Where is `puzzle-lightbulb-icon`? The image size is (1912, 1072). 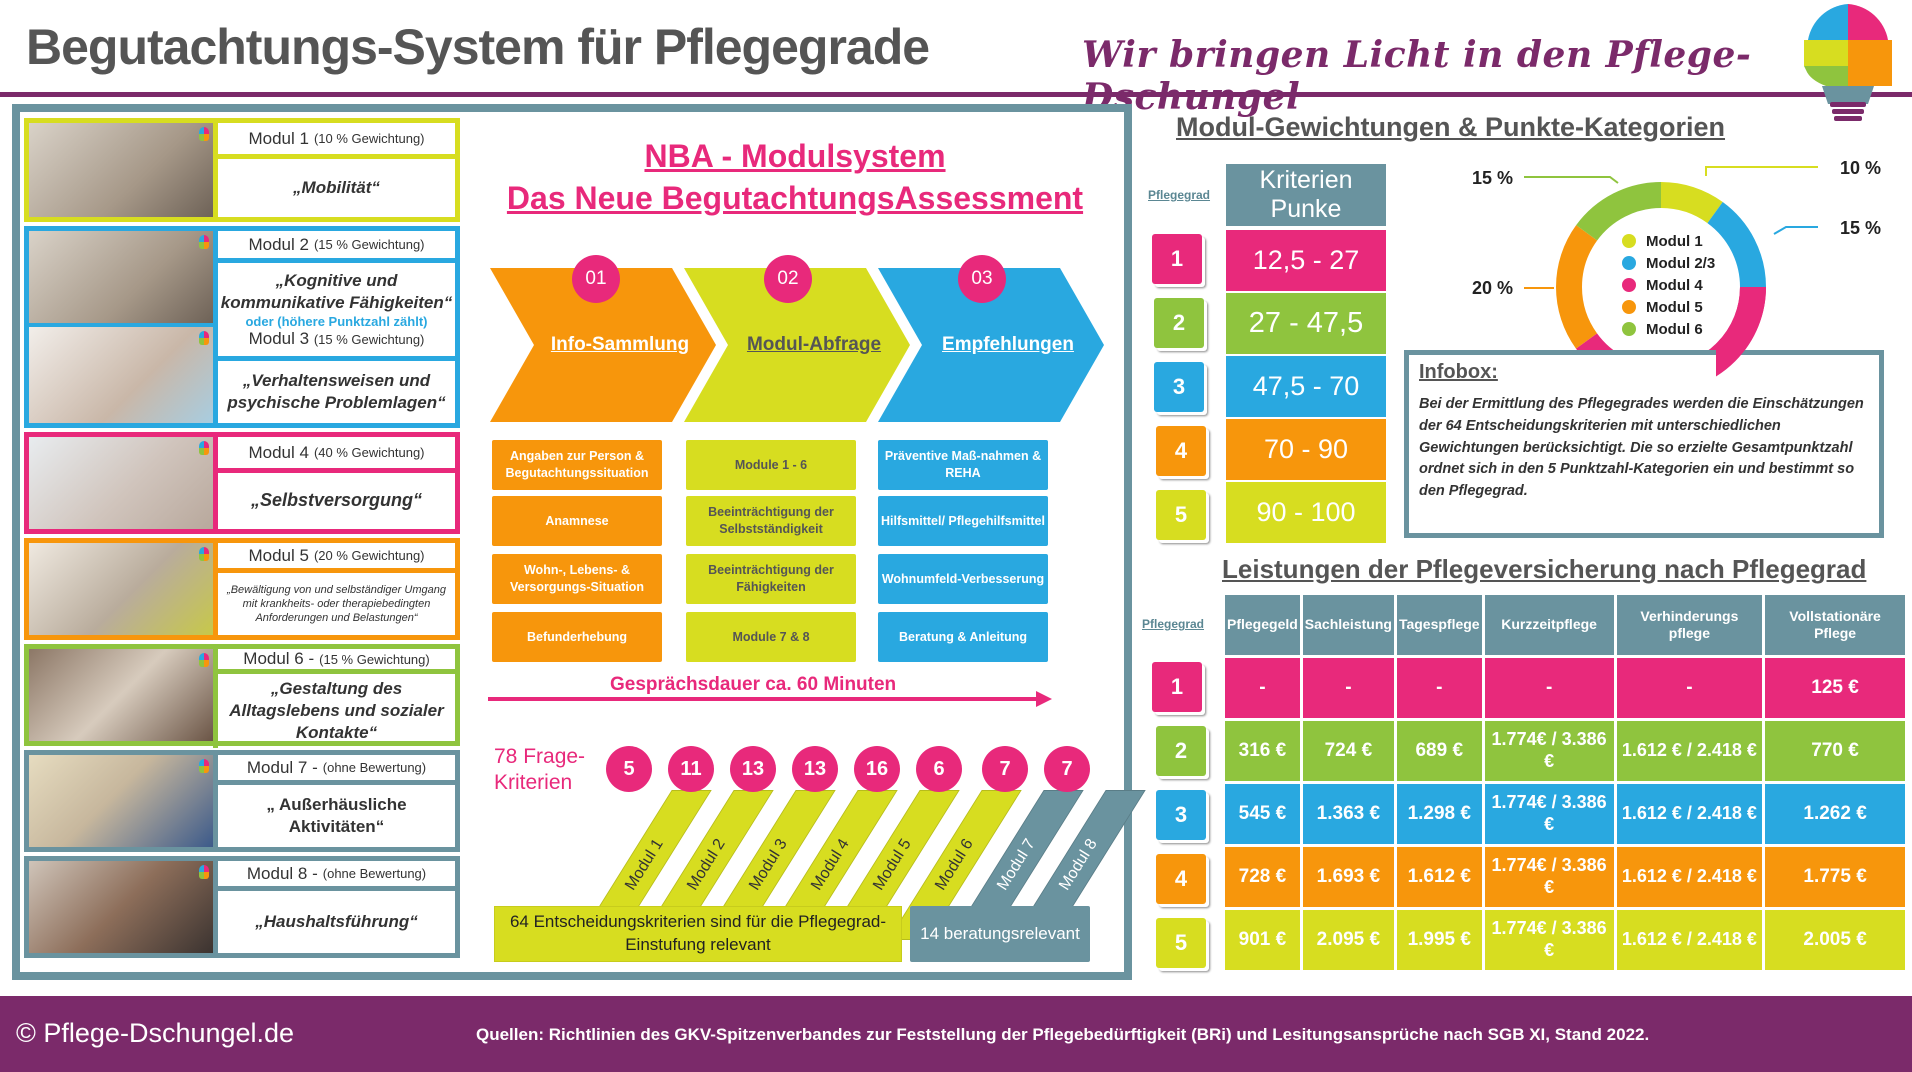 puzzle-lightbulb-icon is located at coordinates (1848, 62).